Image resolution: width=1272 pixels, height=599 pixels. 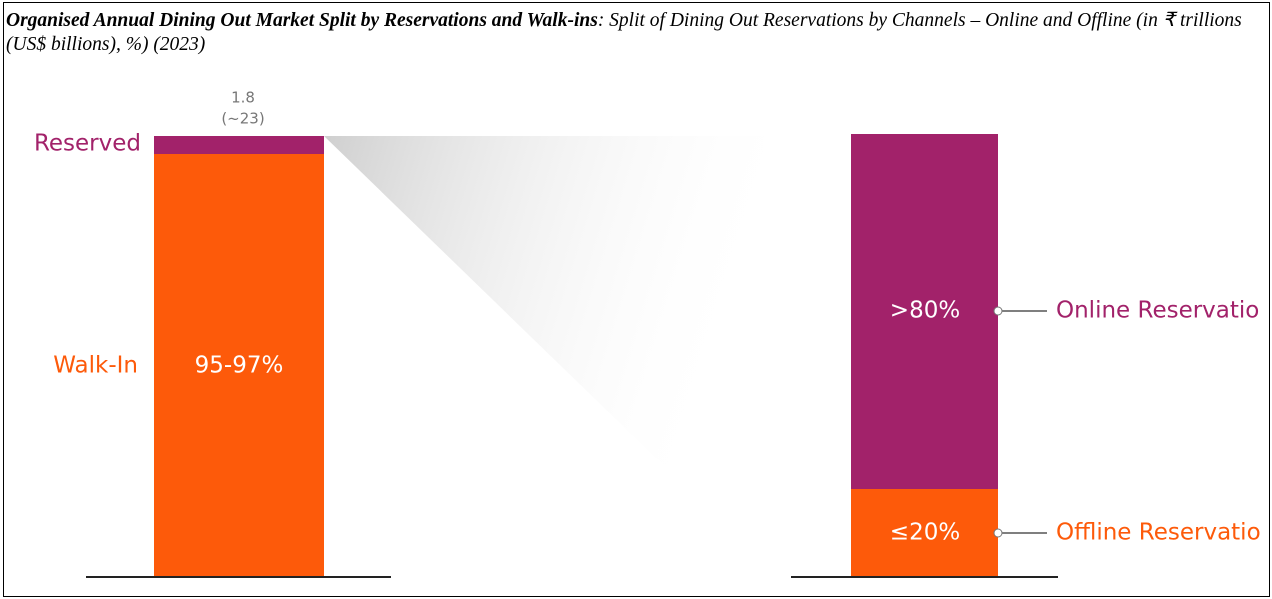 I want to click on reserved-label: Reserved, so click(x=87, y=144).